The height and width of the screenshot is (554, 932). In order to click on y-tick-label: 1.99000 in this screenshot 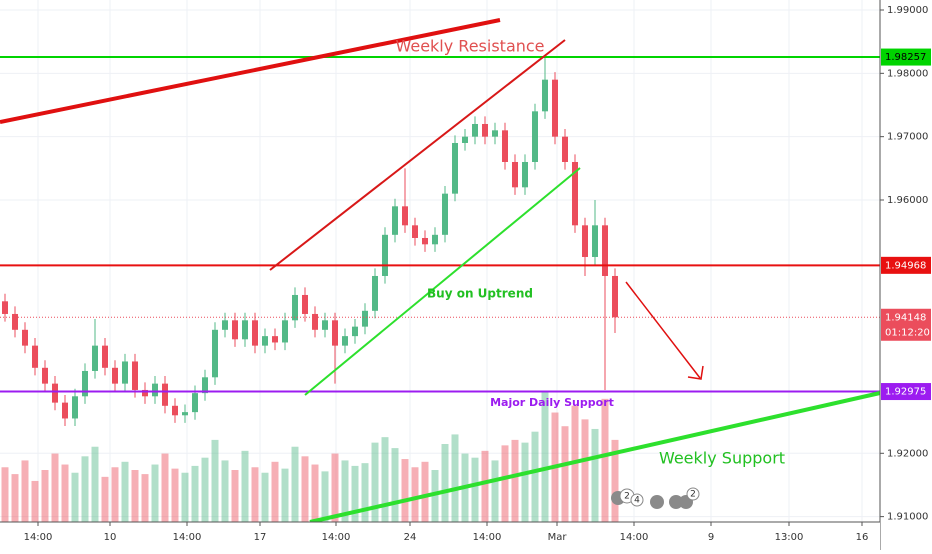, I will do `click(907, 10)`.